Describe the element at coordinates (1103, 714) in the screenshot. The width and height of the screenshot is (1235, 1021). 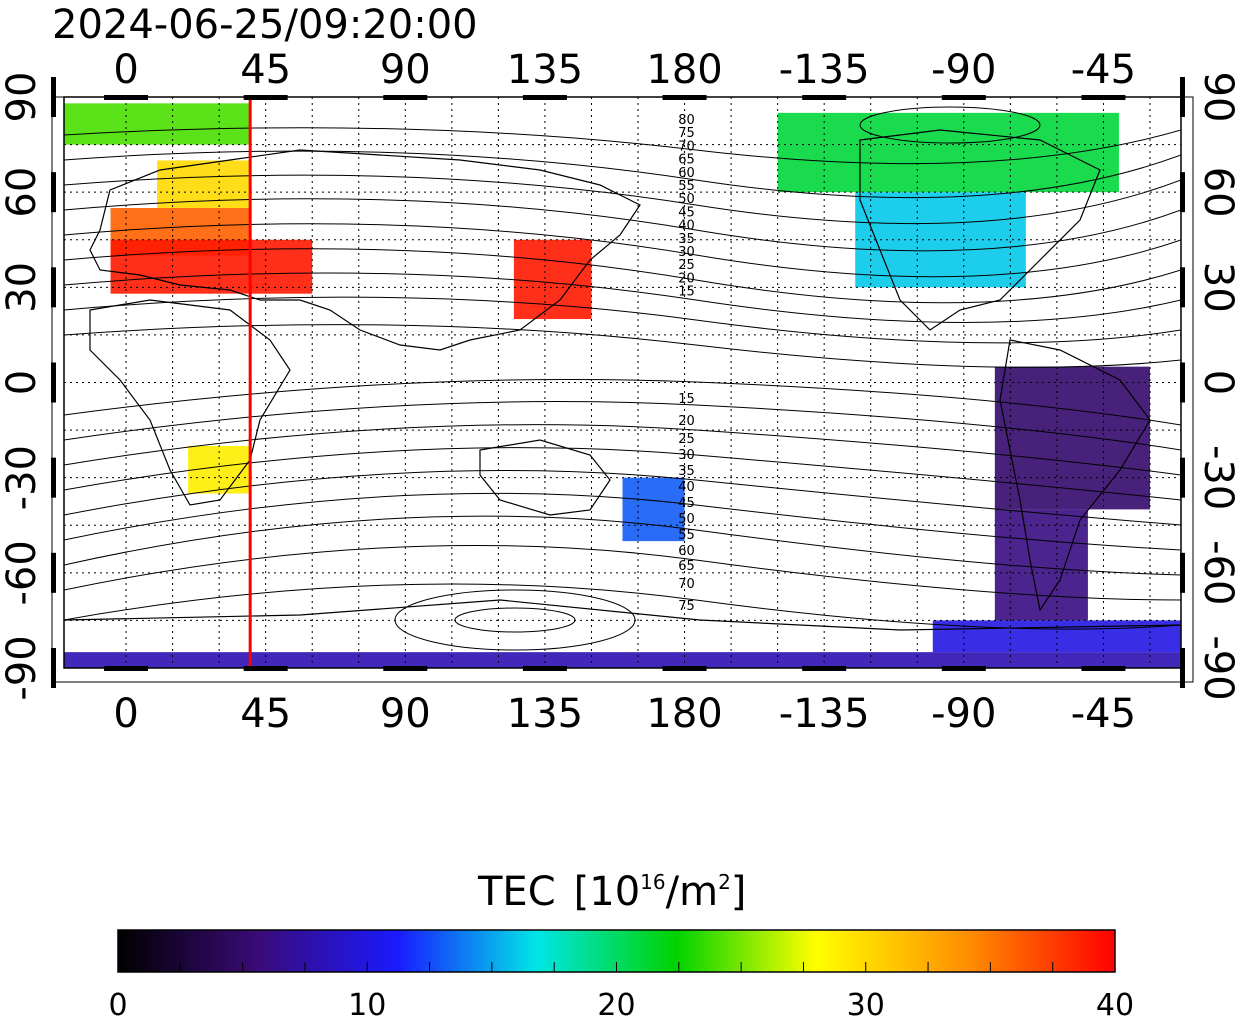
I see `x-bottom-tick-label: -45` at that location.